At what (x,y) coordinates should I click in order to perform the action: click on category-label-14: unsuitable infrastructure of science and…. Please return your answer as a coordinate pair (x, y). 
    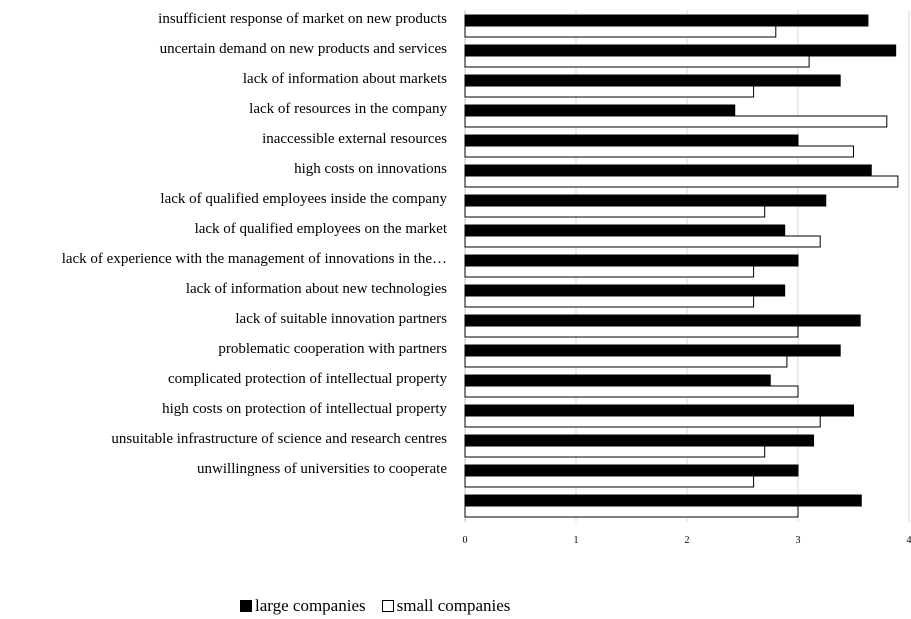
    Looking at the image, I should click on (279, 439).